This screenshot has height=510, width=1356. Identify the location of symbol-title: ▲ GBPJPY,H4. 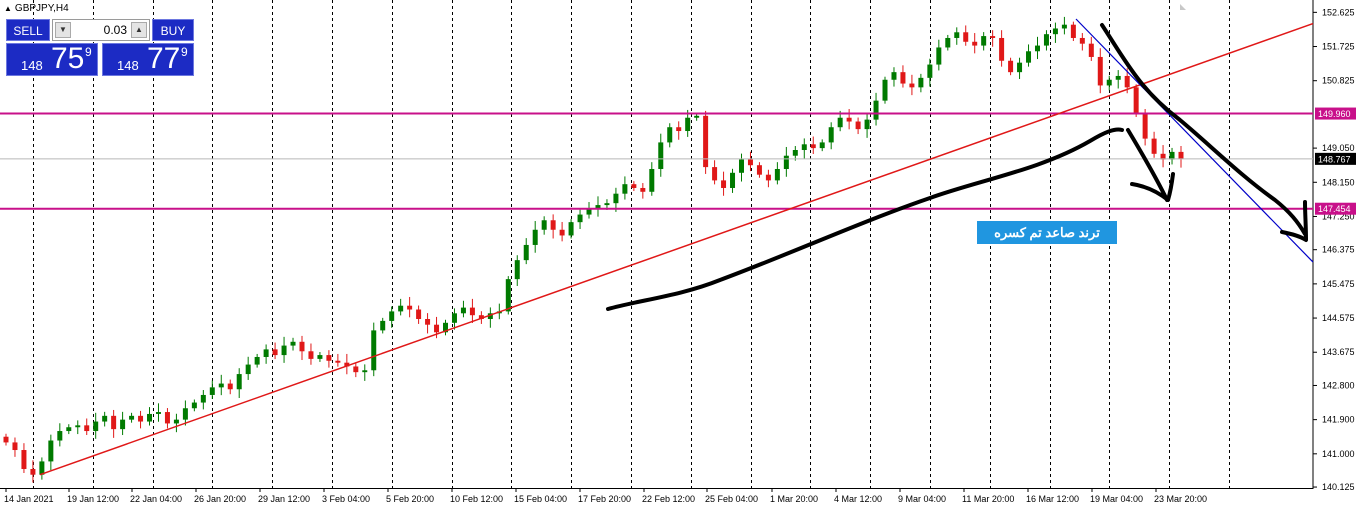
(36, 8).